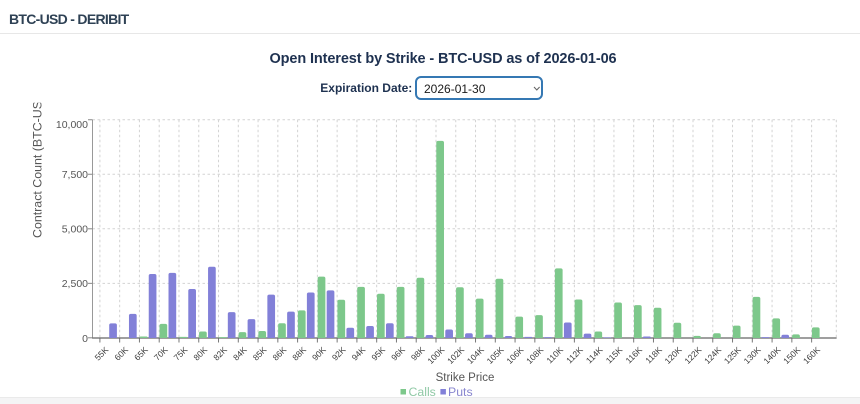  I want to click on svg-text: 88K, so click(299, 354).